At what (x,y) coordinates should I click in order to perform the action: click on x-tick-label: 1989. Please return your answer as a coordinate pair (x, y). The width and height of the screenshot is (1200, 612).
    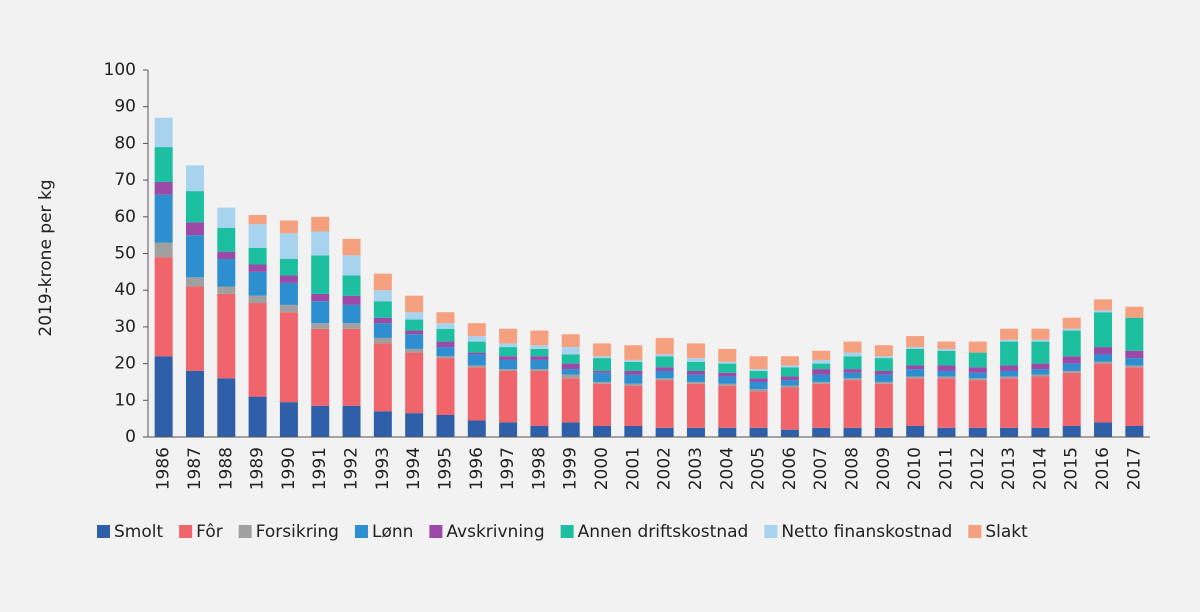
    Looking at the image, I should click on (258, 468).